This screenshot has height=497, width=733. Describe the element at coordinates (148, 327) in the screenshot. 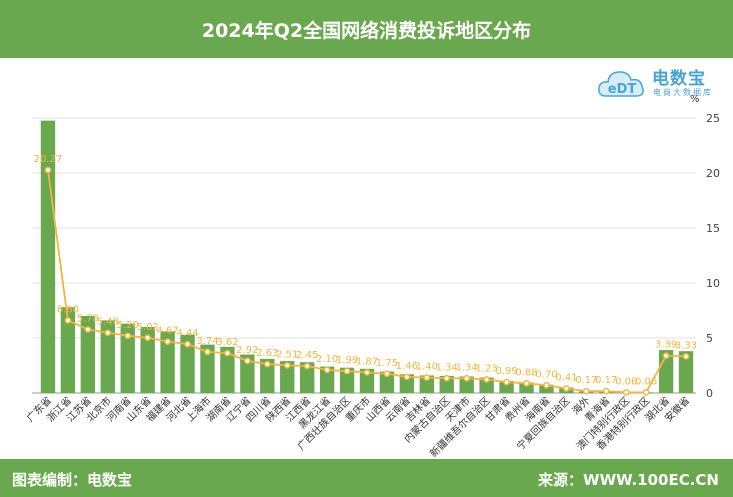

I see `data-label: 5.02` at that location.